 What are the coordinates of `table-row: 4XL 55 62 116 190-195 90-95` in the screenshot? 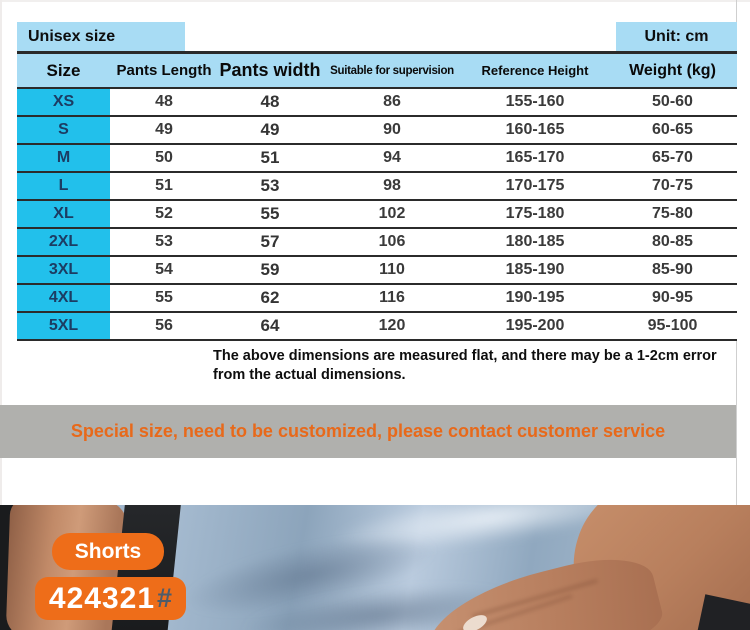 It's located at (377, 299).